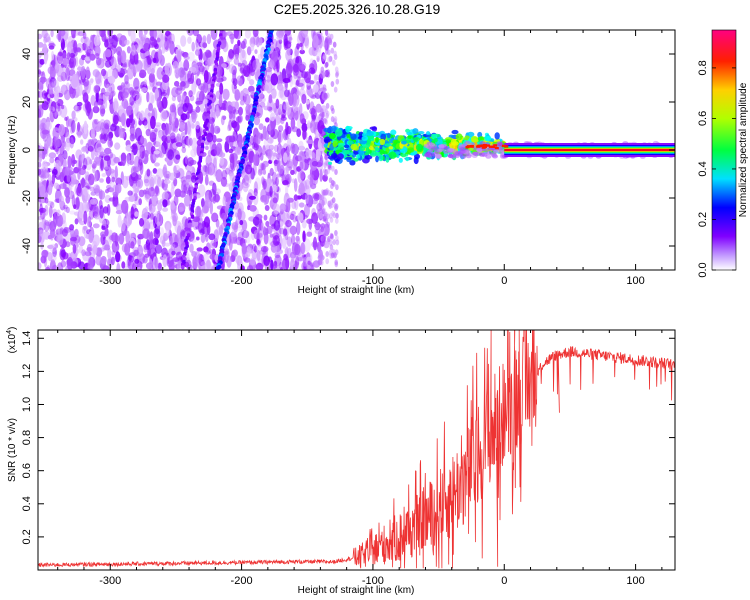 The height and width of the screenshot is (600, 750). What do you see at coordinates (504, 581) in the screenshot?
I see `x-tick-label: 0` at bounding box center [504, 581].